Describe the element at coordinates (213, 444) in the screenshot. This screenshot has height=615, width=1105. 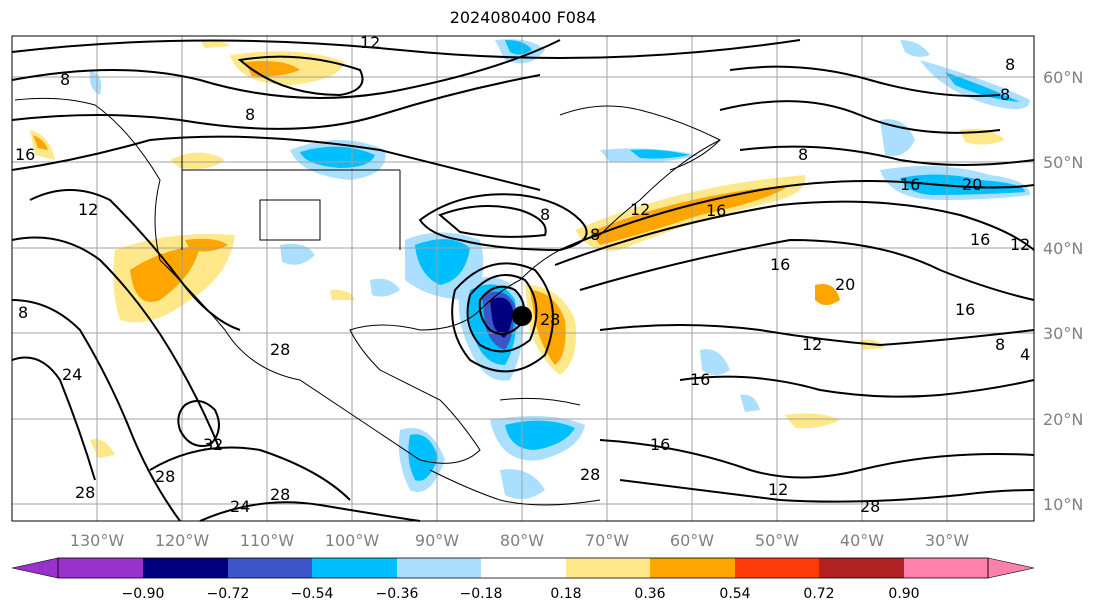
I see `contour-label: 32` at that location.